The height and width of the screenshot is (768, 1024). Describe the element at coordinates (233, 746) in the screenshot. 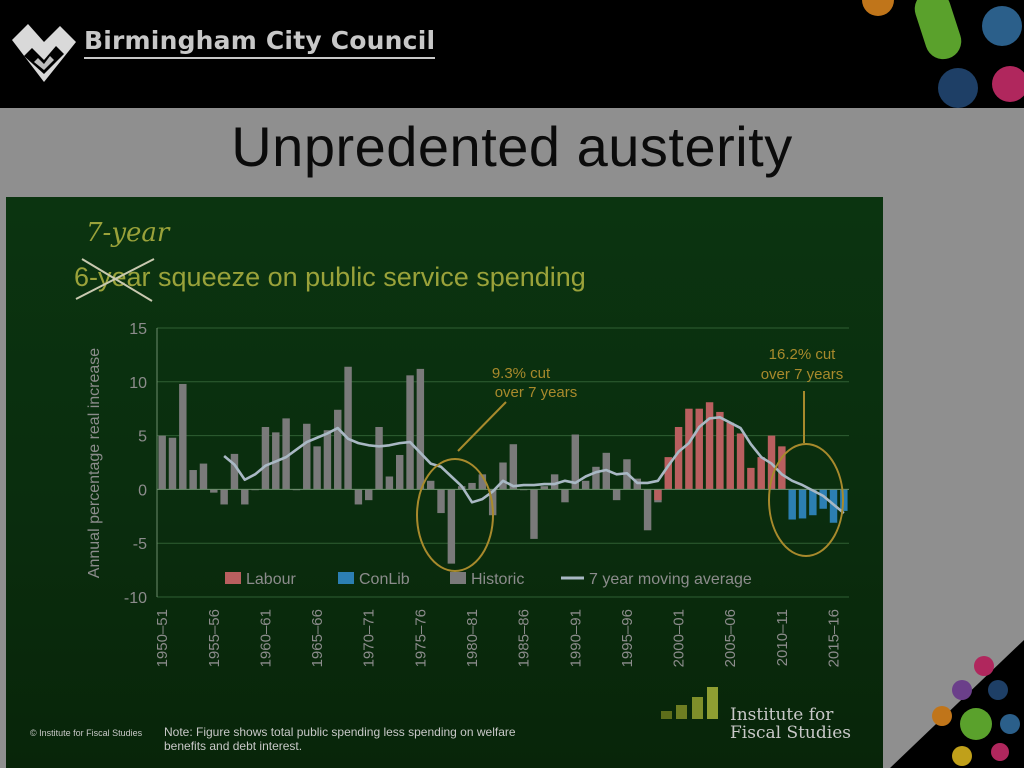

I see `footnote-line-2: benefits and debt interest.` at that location.